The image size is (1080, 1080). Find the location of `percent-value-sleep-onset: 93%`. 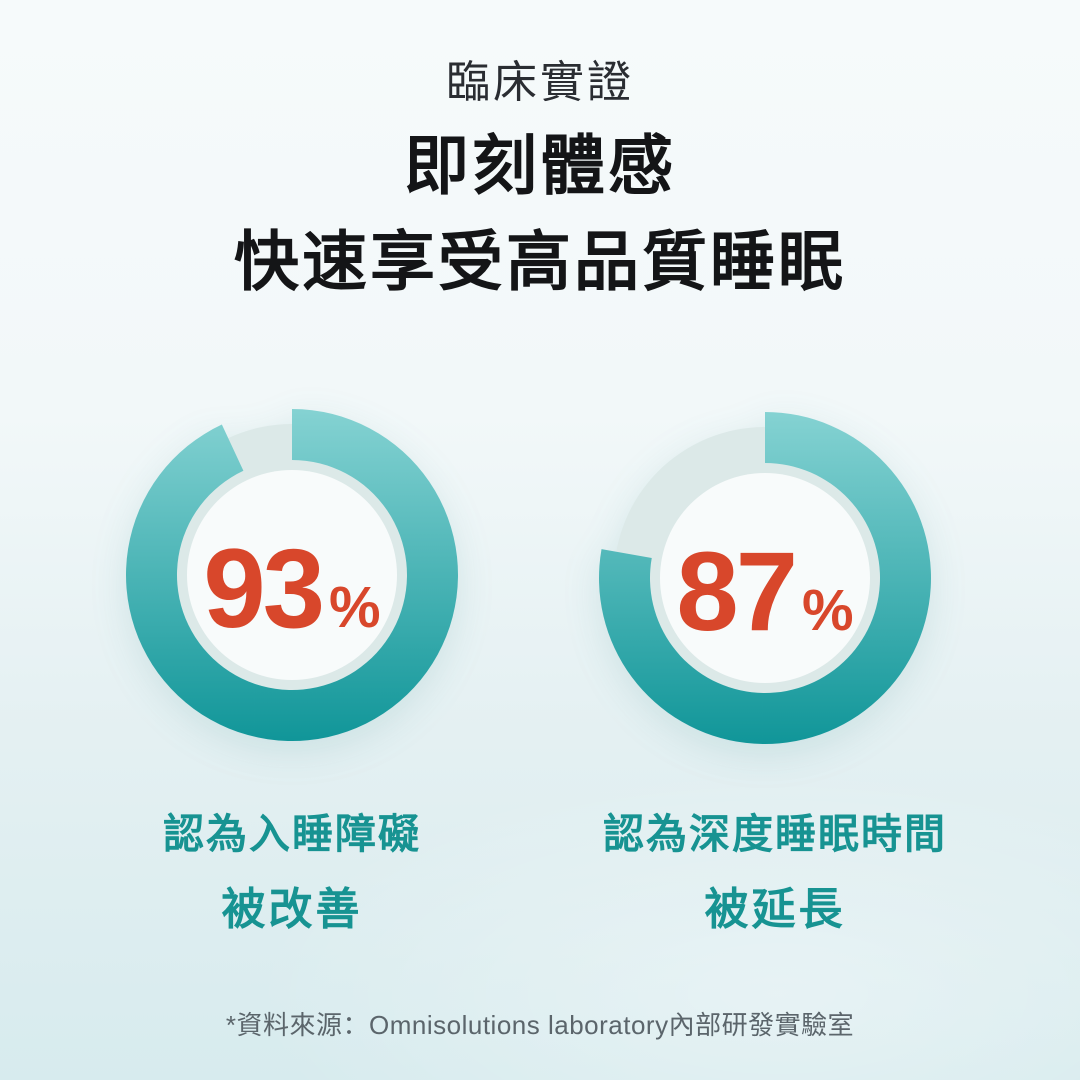

percent-value-sleep-onset: 93% is located at coordinates (292, 589).